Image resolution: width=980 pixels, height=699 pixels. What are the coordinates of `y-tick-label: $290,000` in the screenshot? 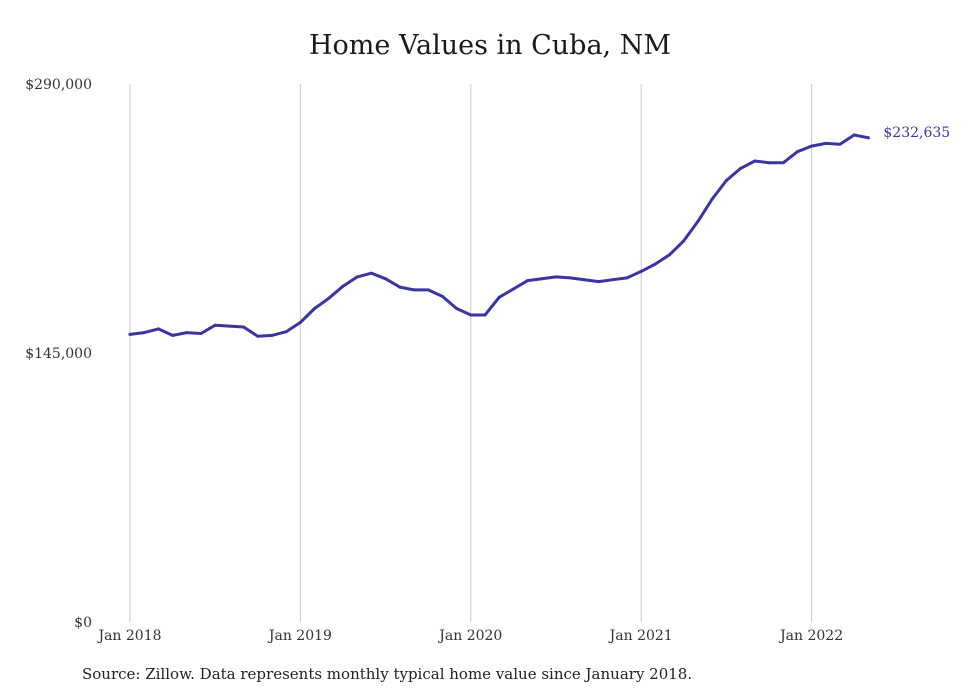 It's located at (58, 85).